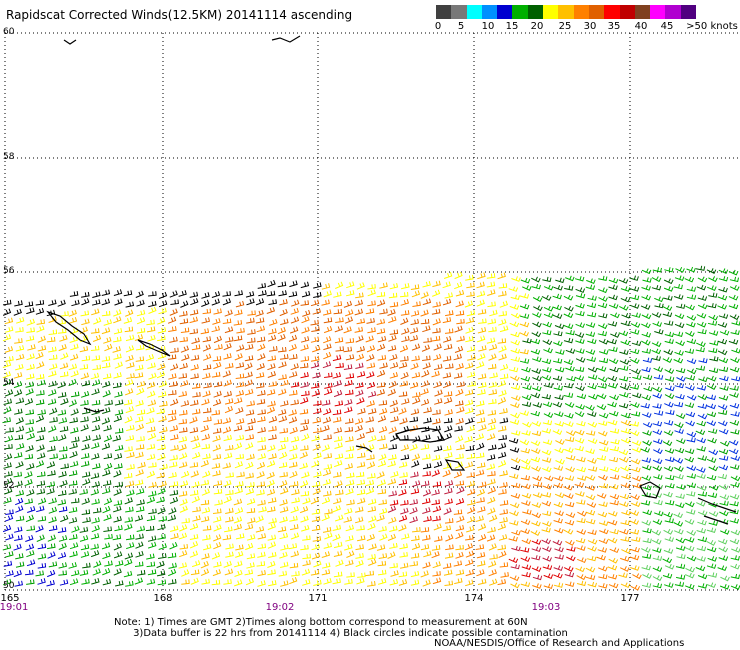  I want to click on lat-label-52: 52, so click(9, 486).